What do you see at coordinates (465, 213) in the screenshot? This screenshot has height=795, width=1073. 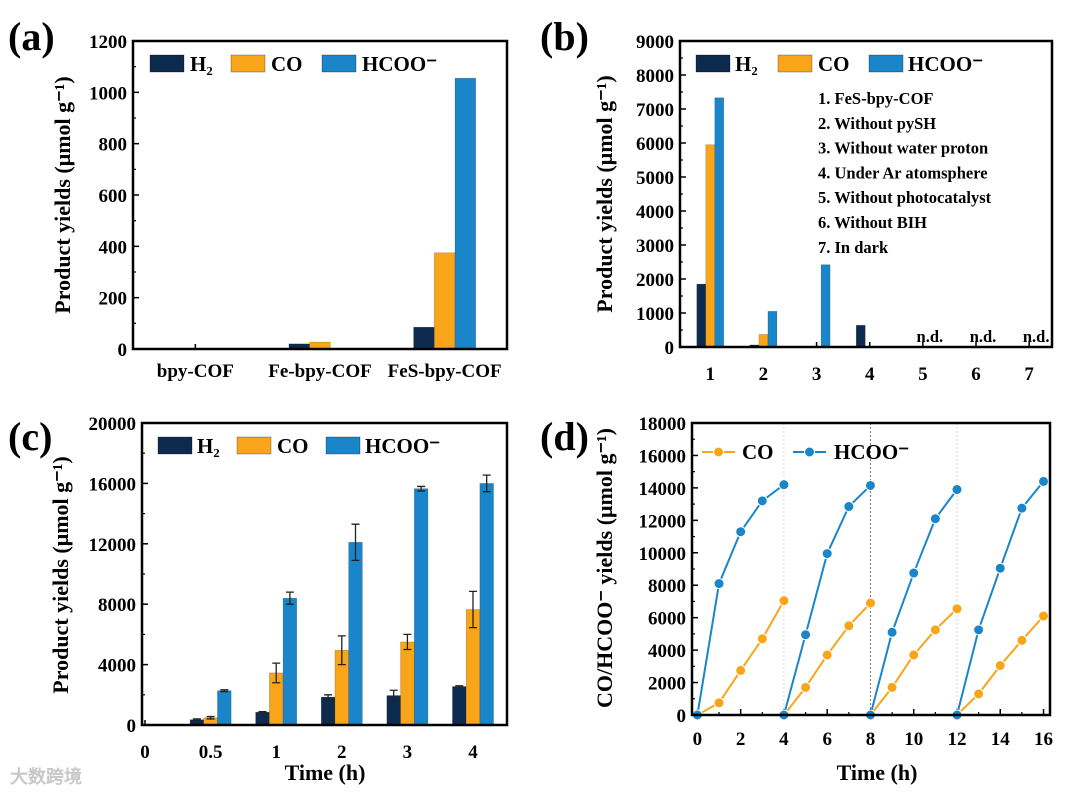 I see `bar-hcoo-FeS-bpy-COF` at bounding box center [465, 213].